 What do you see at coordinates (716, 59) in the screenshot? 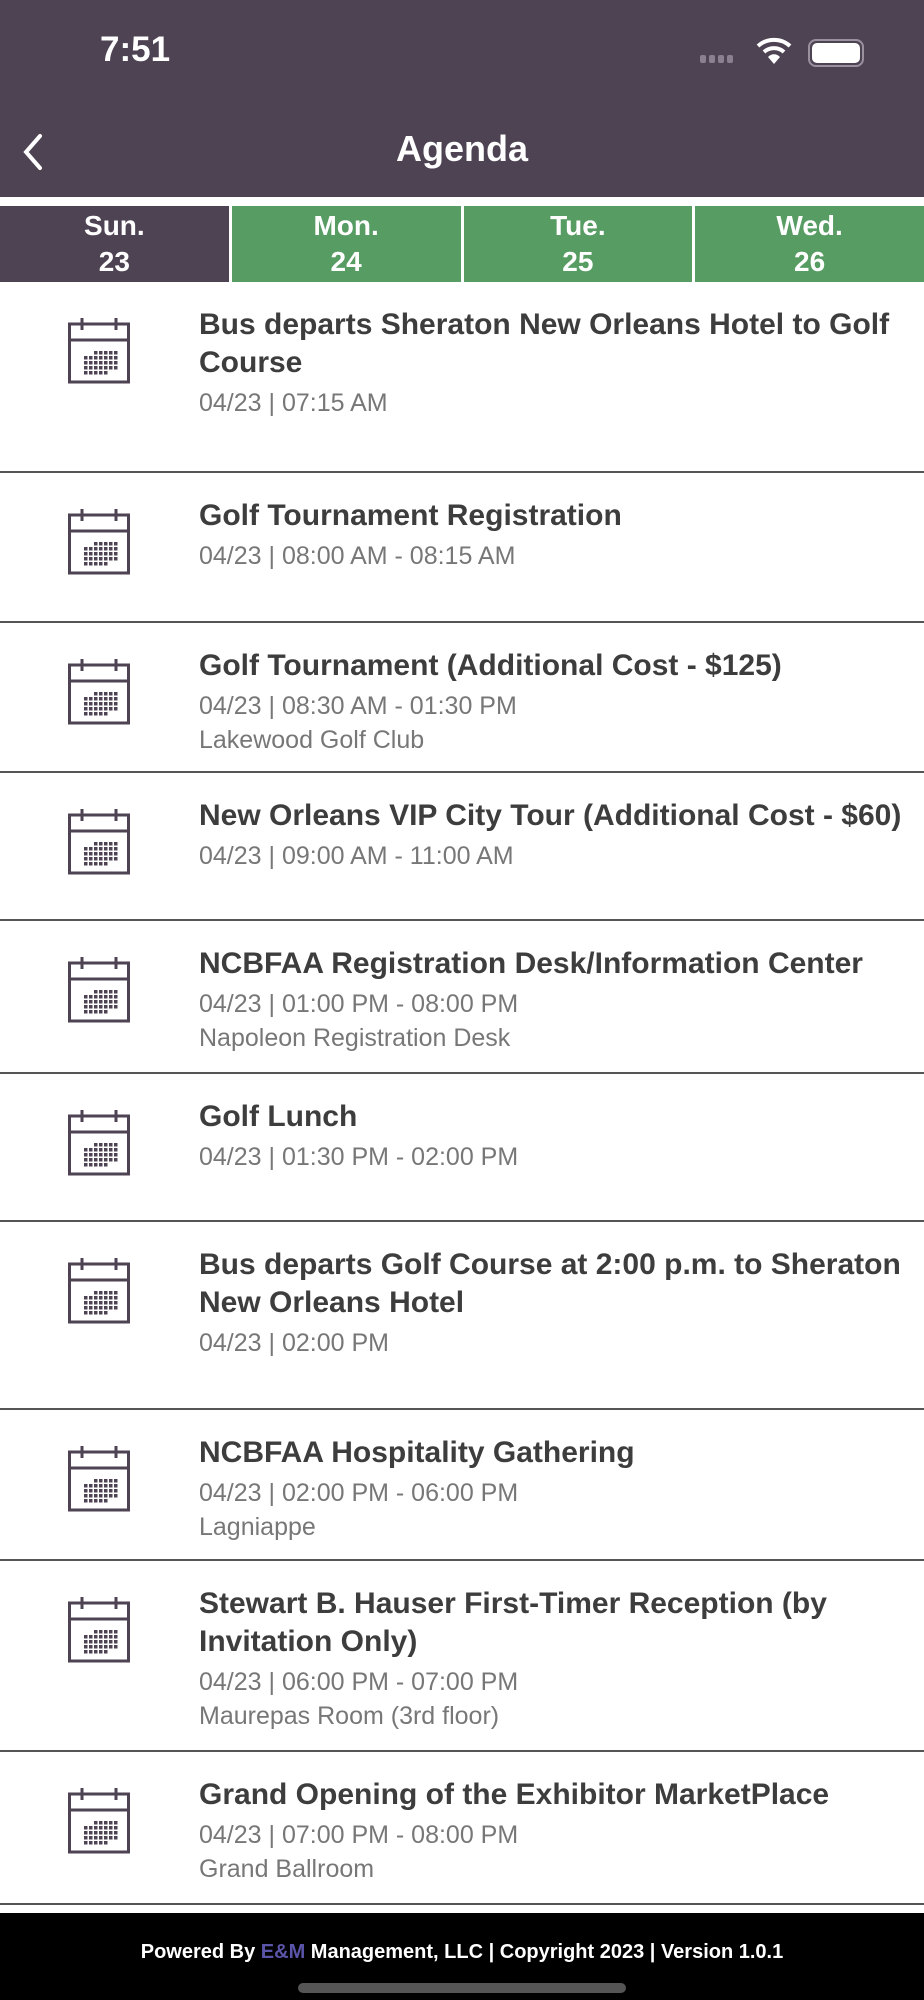
I see `cellular-signal-icon` at bounding box center [716, 59].